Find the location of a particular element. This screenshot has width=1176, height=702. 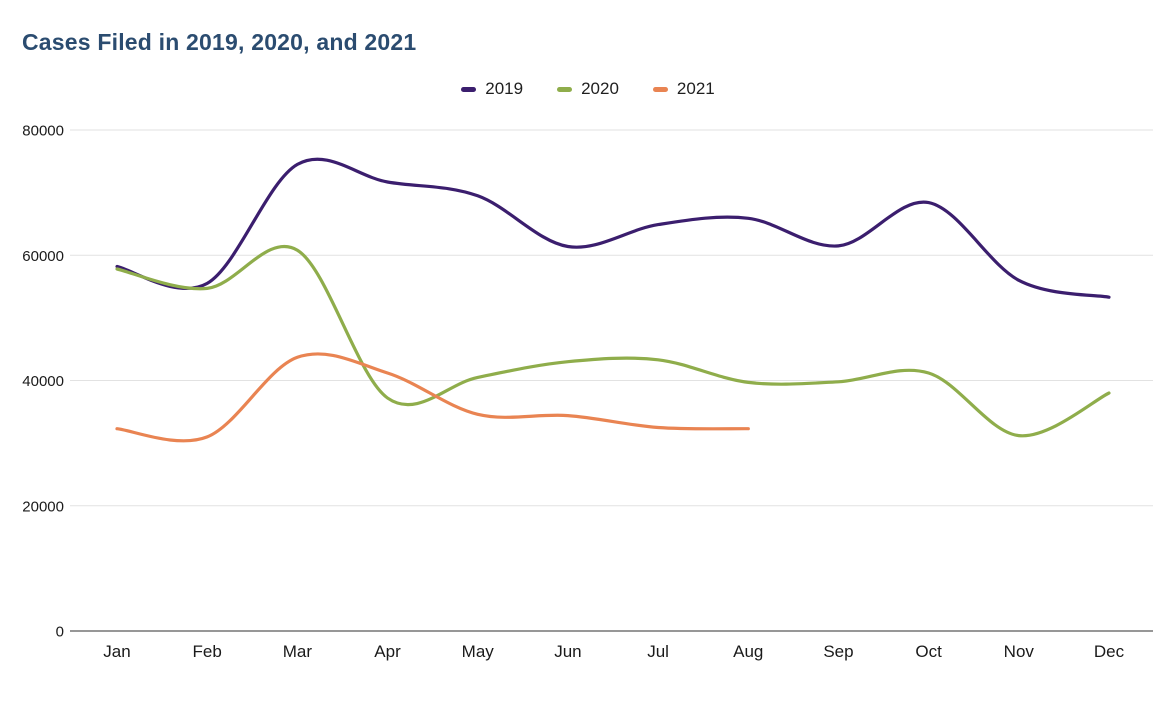

chart-title: Cases Filed in 2019, 2020, and 2021 is located at coordinates (219, 42).